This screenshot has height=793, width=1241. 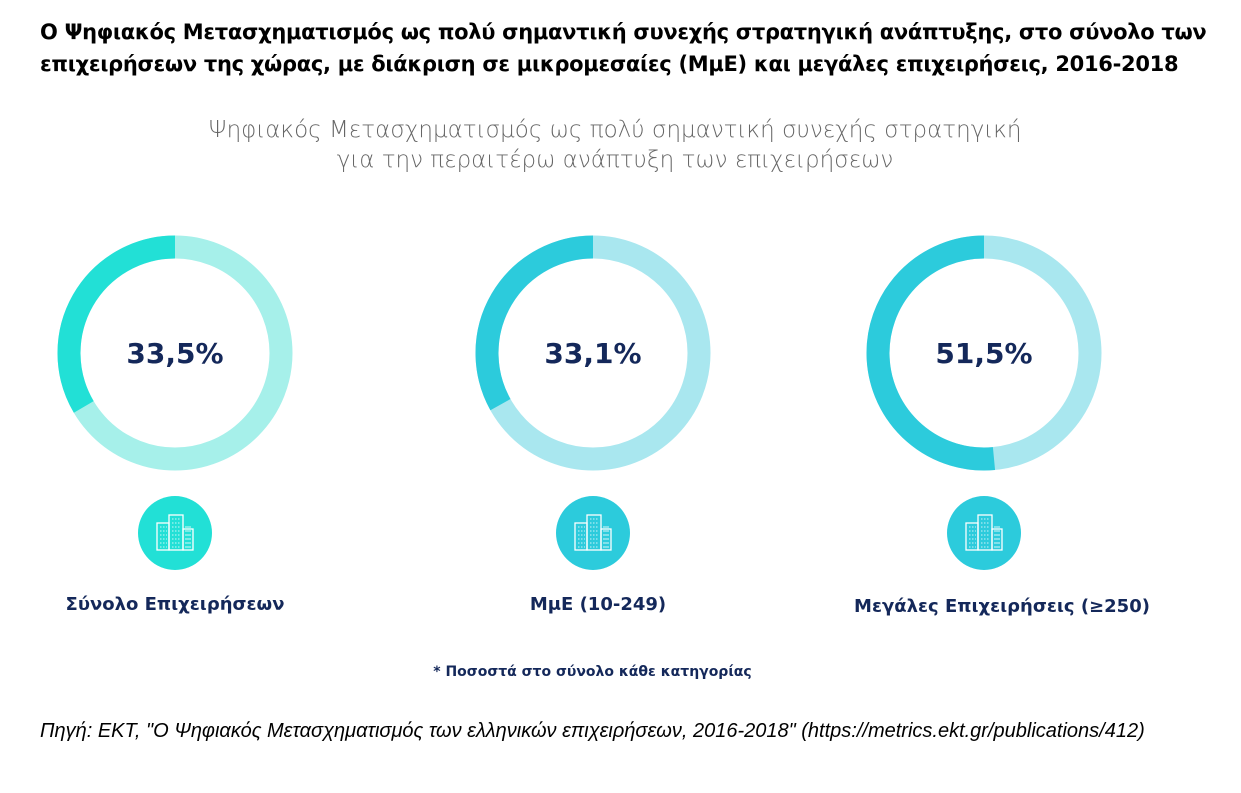 I want to click on donut-2: 51,5%, so click(x=984, y=402).